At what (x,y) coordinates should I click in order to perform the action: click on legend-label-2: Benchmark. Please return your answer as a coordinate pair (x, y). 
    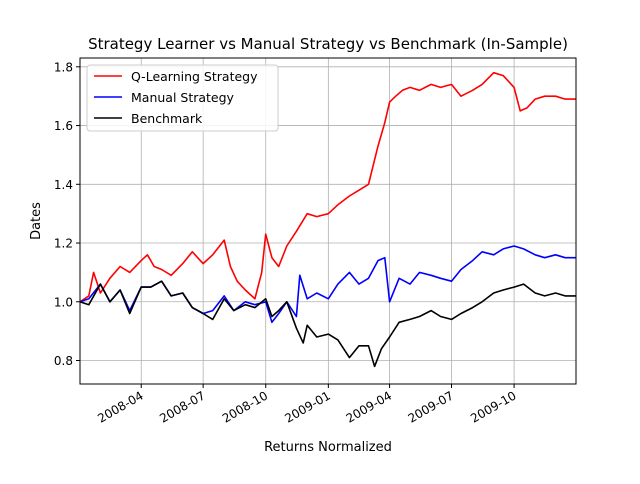
    Looking at the image, I should click on (167, 118).